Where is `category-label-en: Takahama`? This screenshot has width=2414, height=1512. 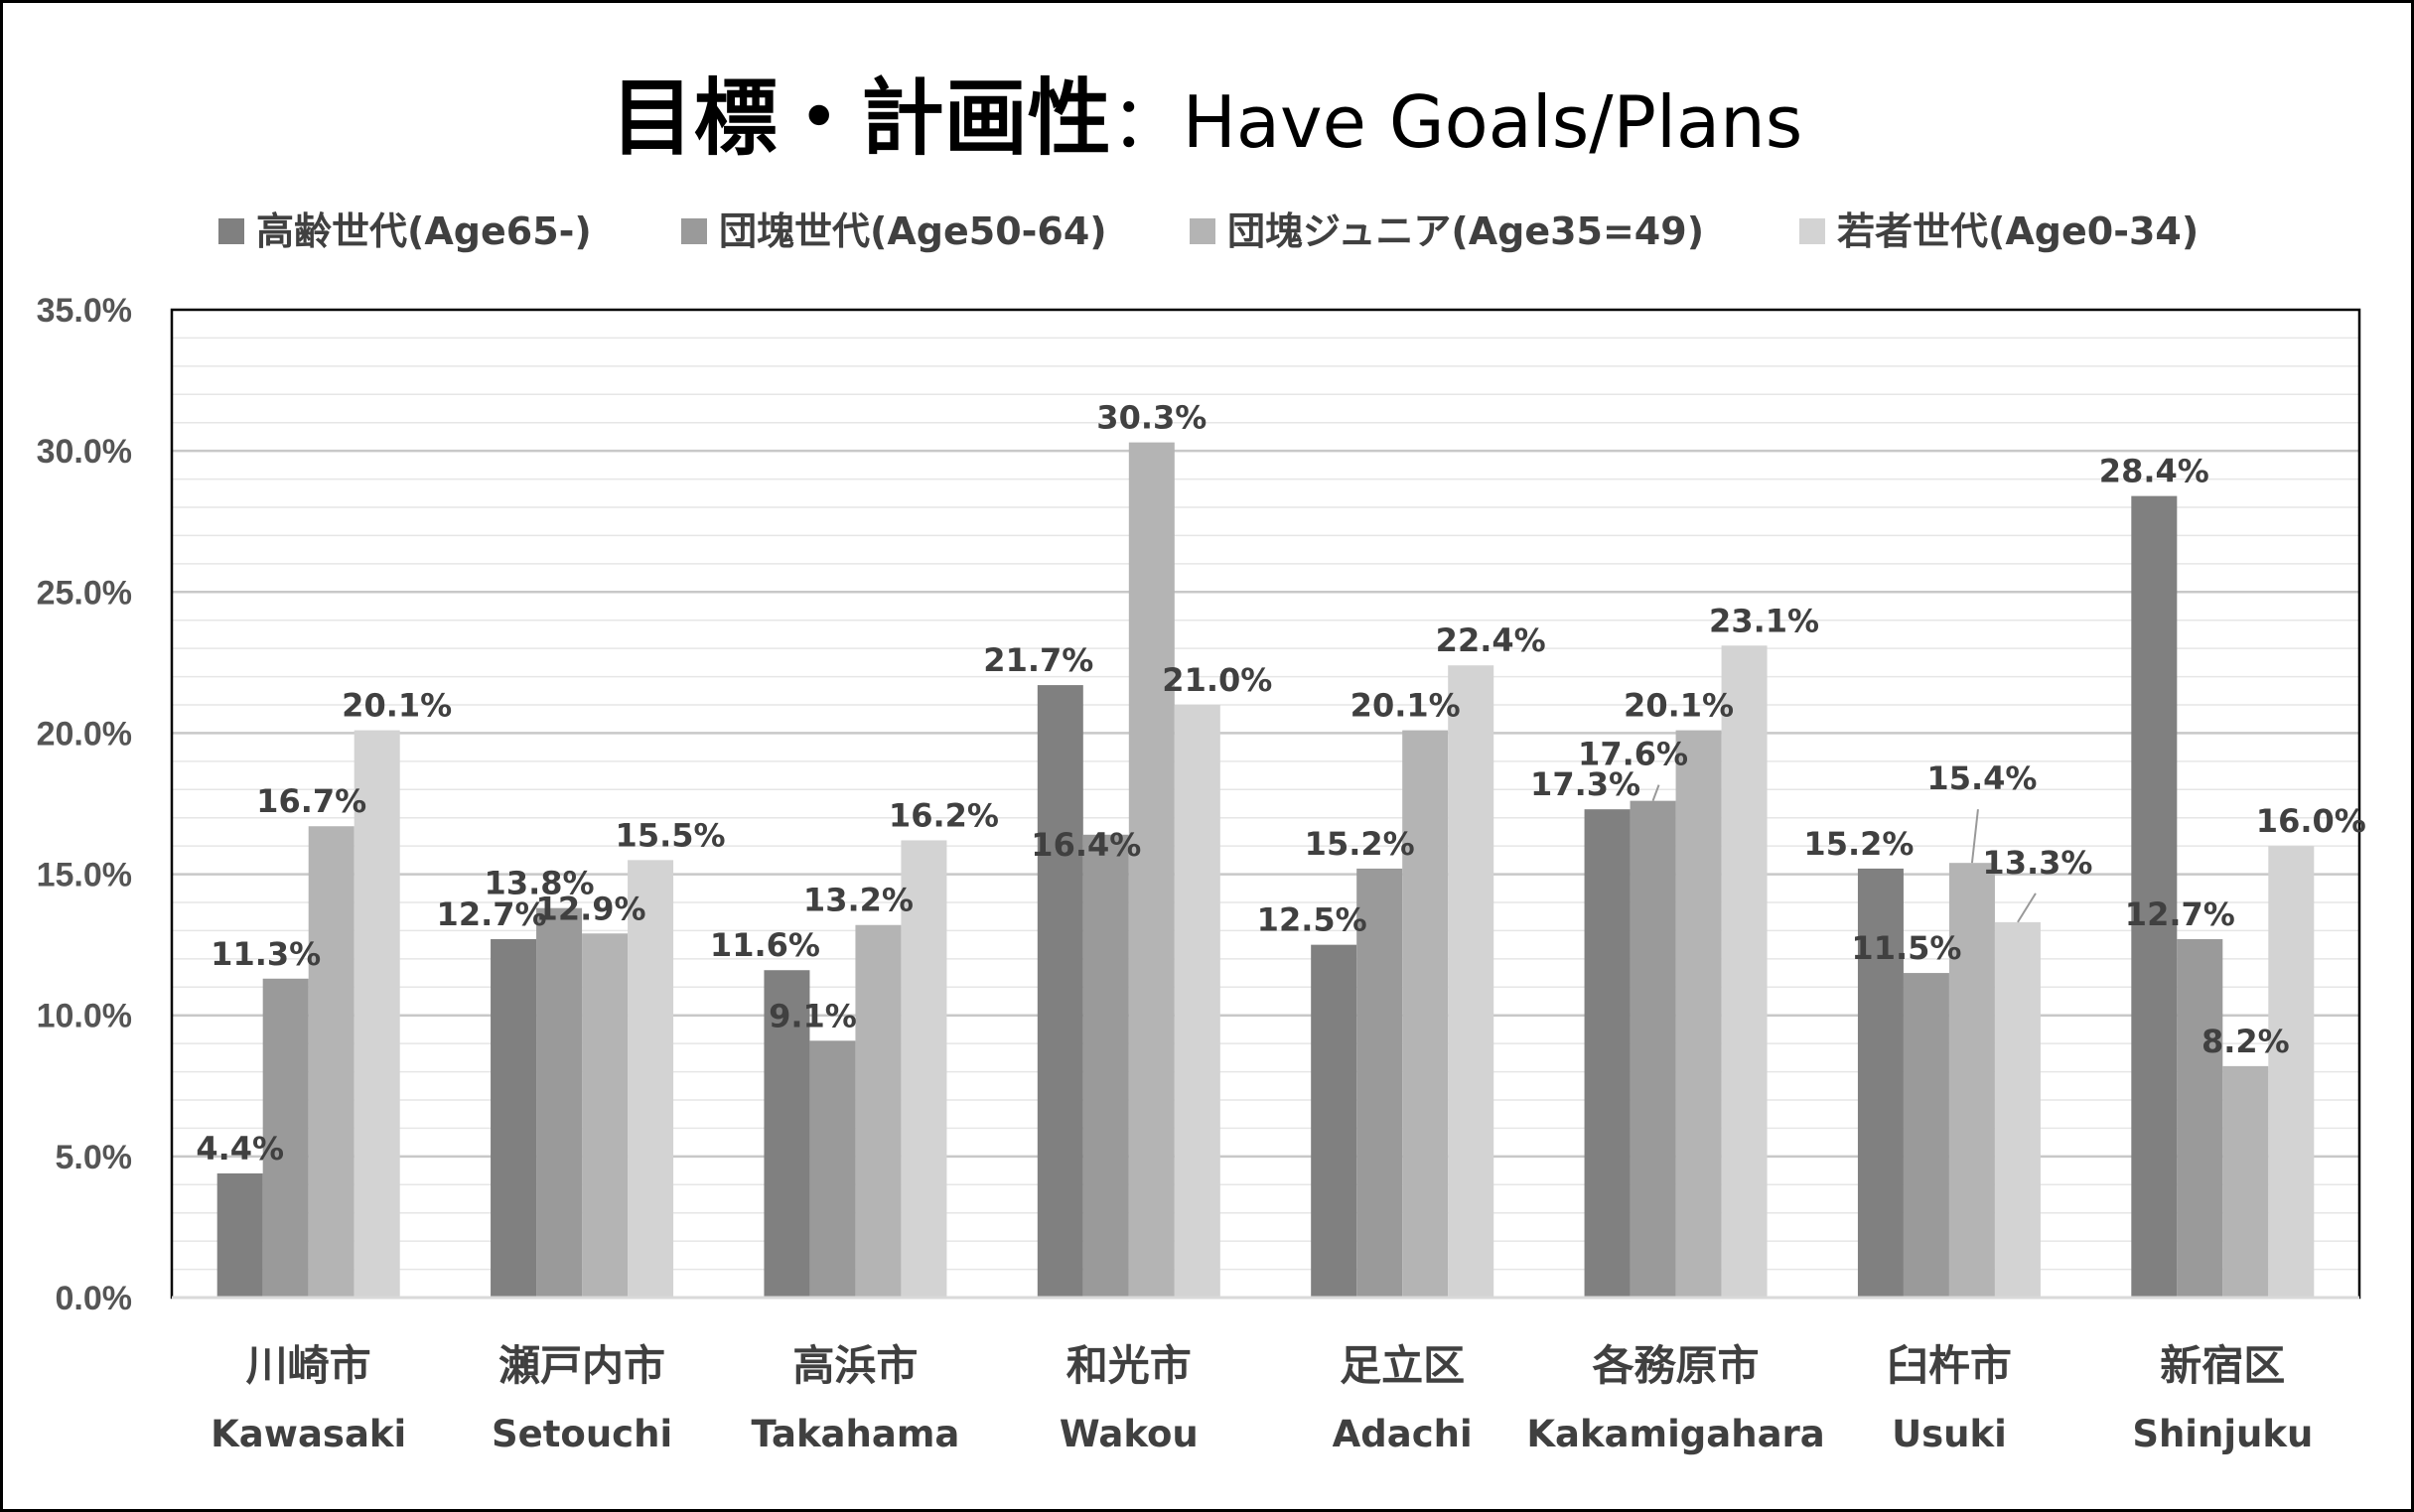
category-label-en: Takahama is located at coordinates (856, 1434).